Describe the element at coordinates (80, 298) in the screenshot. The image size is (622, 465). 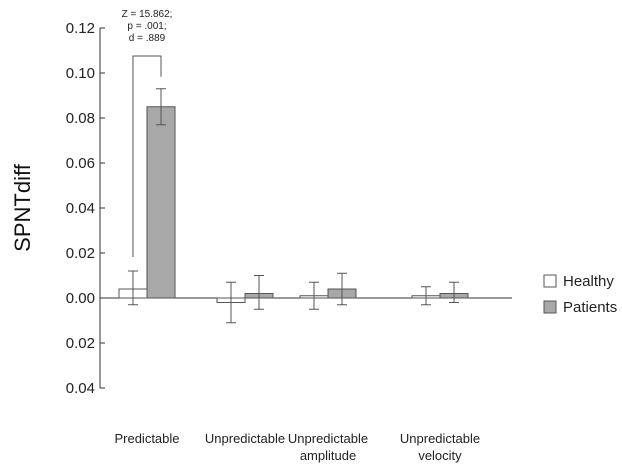
I see `y-tick-label: 0.00` at that location.